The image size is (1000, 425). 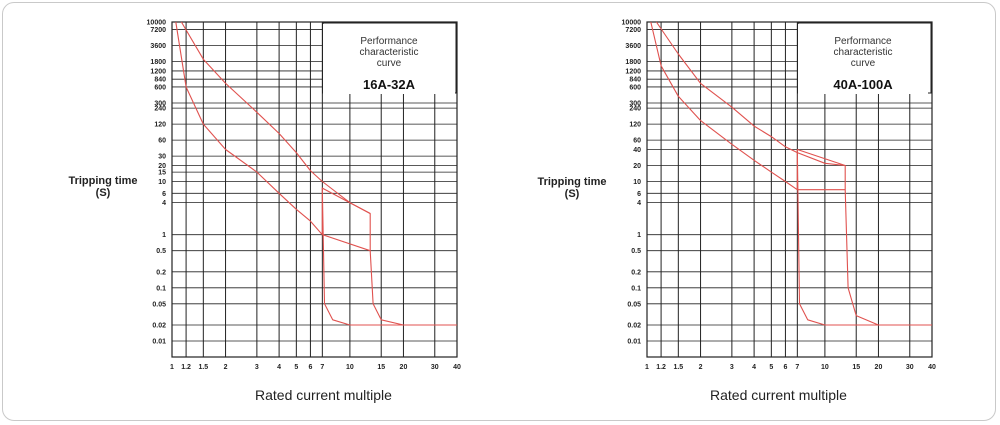 What do you see at coordinates (162, 173) in the screenshot?
I see `y-tick-label: 15` at bounding box center [162, 173].